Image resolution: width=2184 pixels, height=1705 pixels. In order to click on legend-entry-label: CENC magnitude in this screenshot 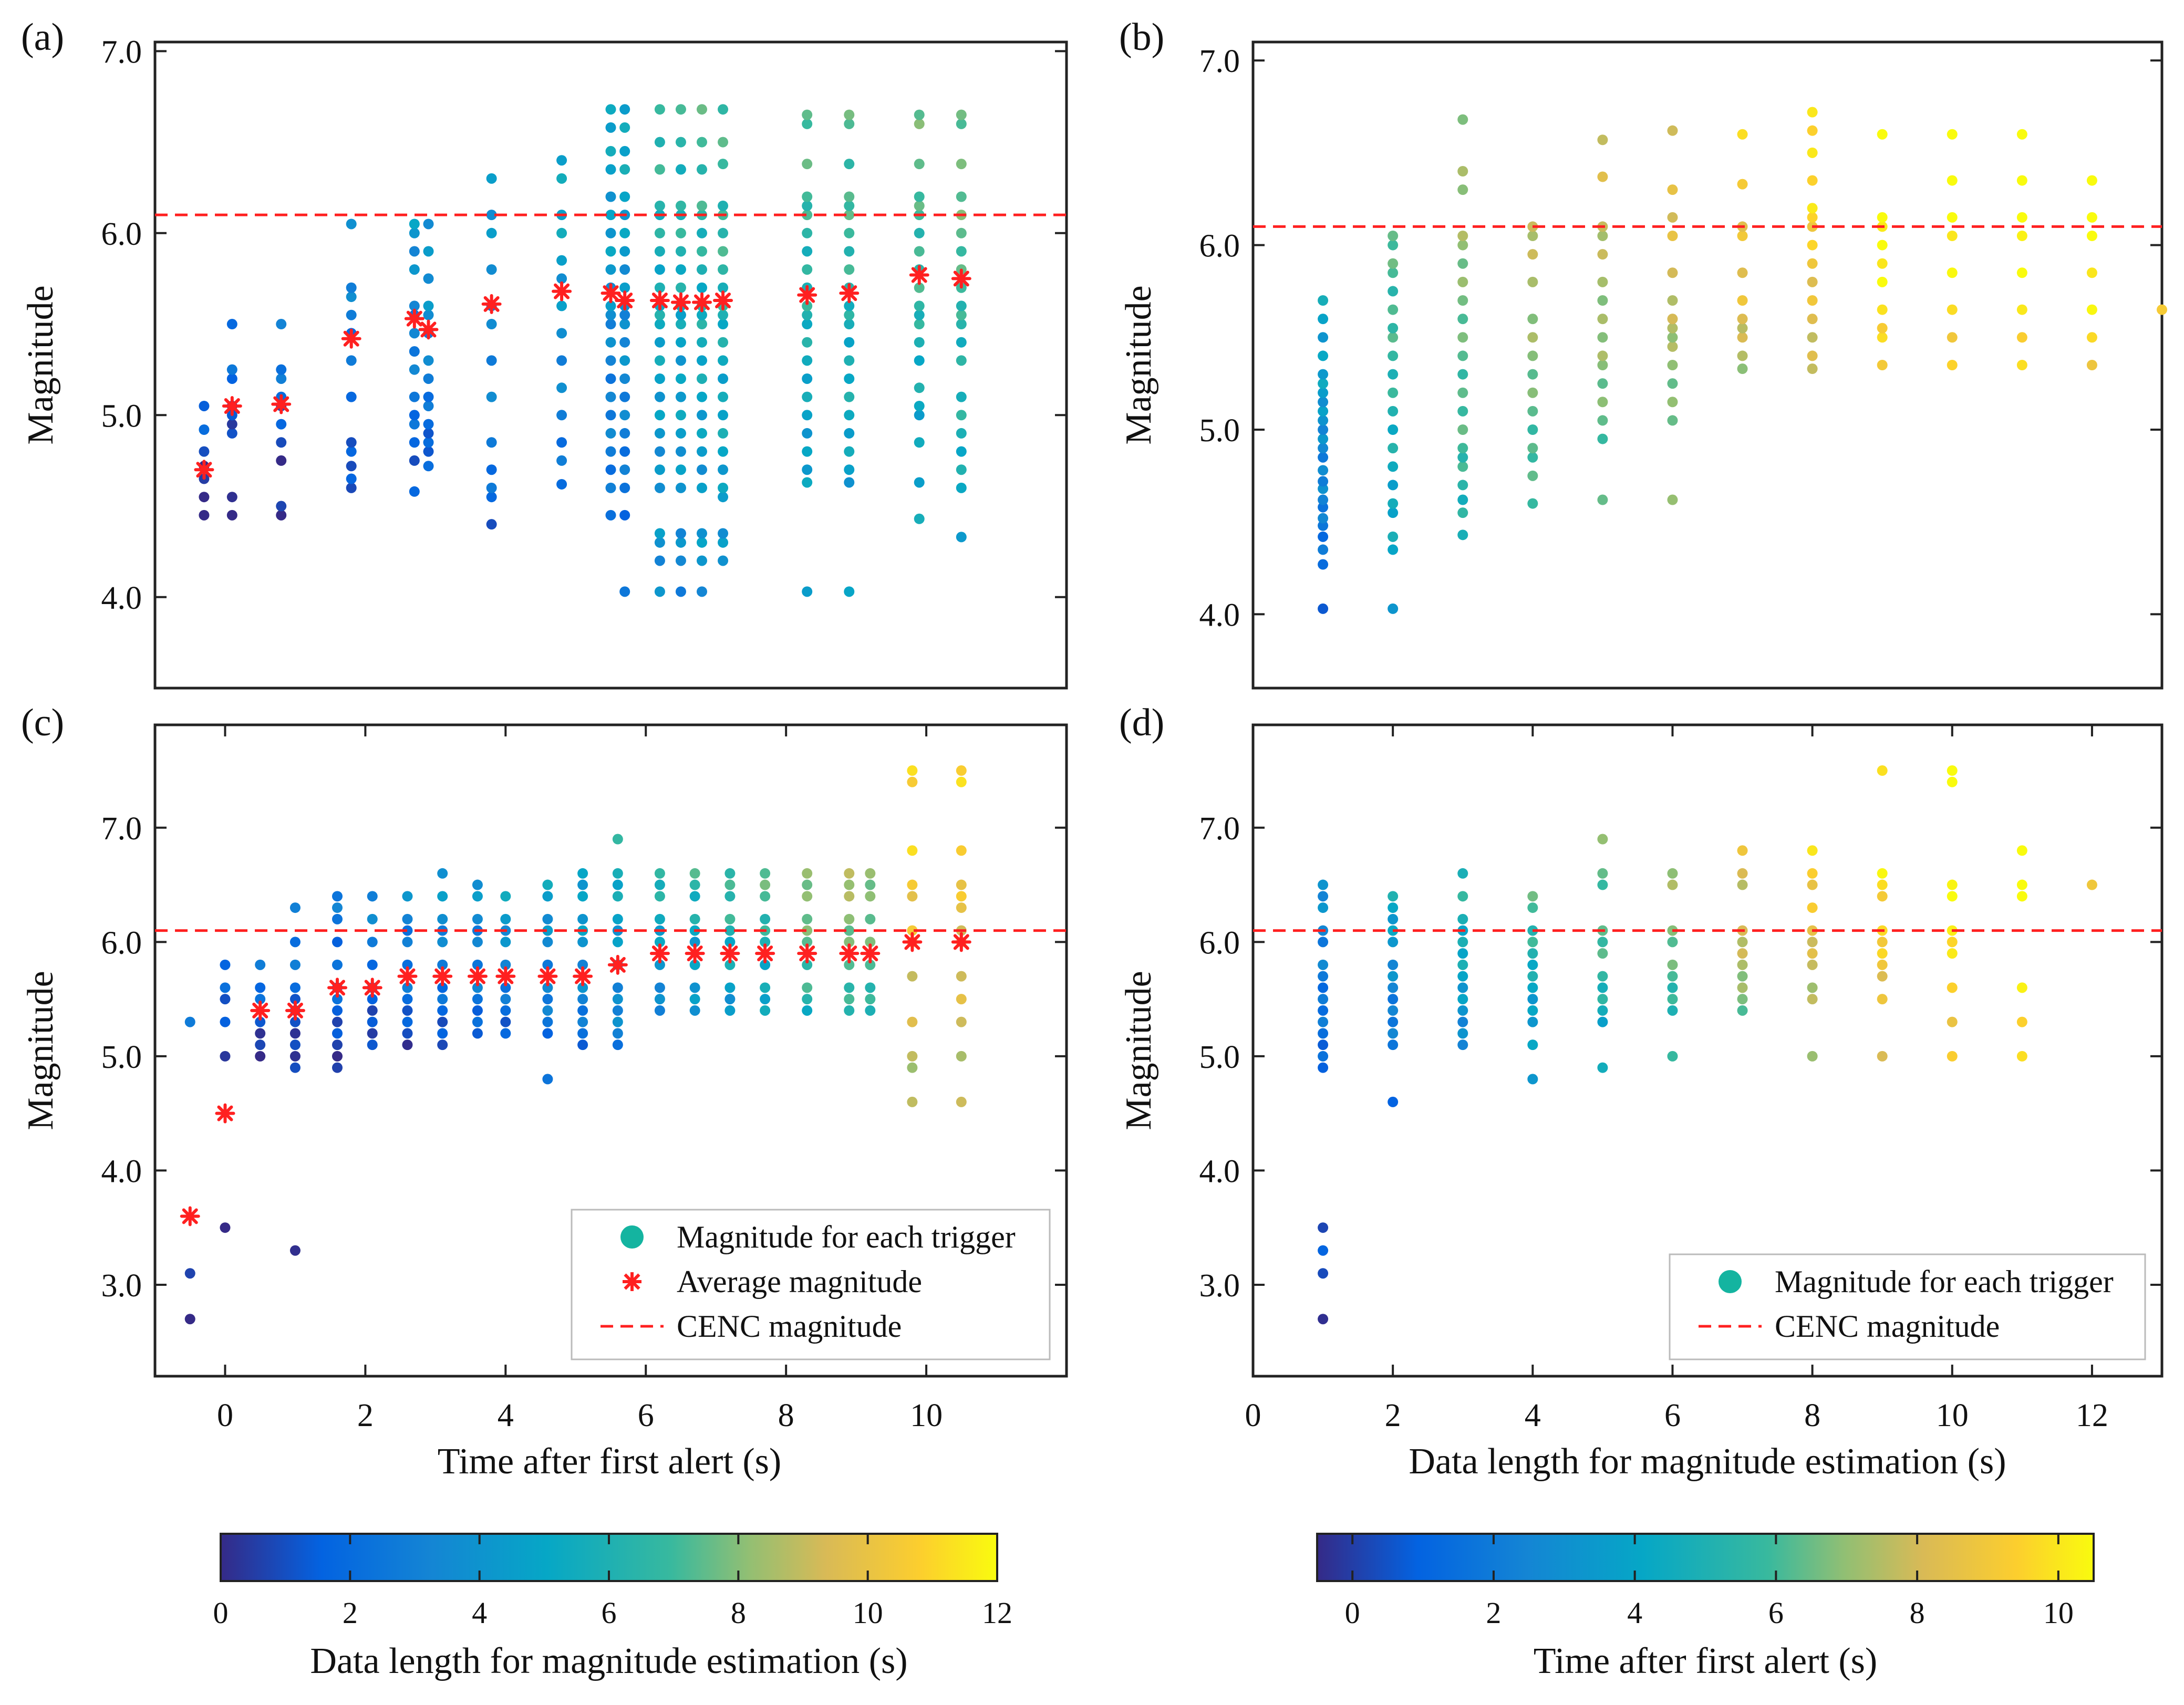, I will do `click(1887, 1326)`.